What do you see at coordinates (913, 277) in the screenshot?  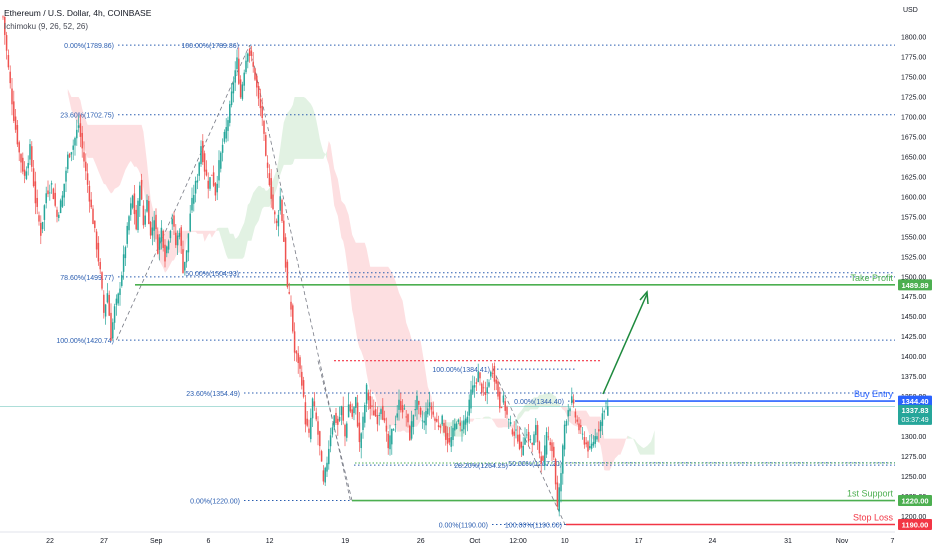 I see `price-tick: 1500.00` at bounding box center [913, 277].